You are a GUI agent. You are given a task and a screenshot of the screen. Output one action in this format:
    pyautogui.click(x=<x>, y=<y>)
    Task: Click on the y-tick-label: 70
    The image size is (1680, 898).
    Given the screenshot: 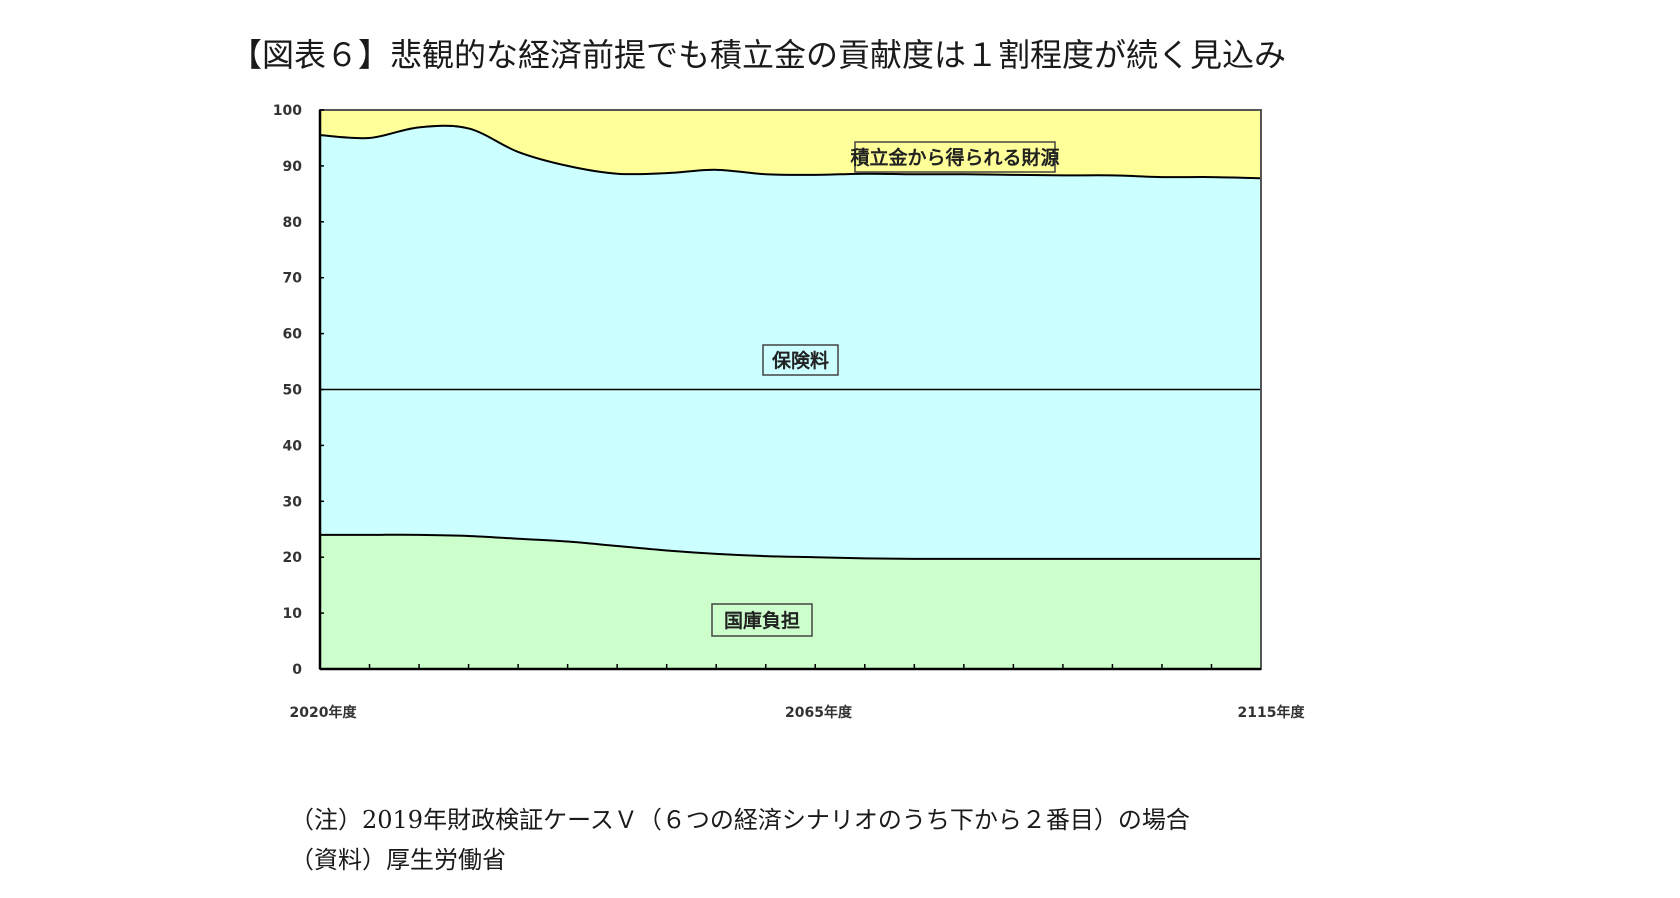 What is the action you would take?
    pyautogui.click(x=293, y=279)
    